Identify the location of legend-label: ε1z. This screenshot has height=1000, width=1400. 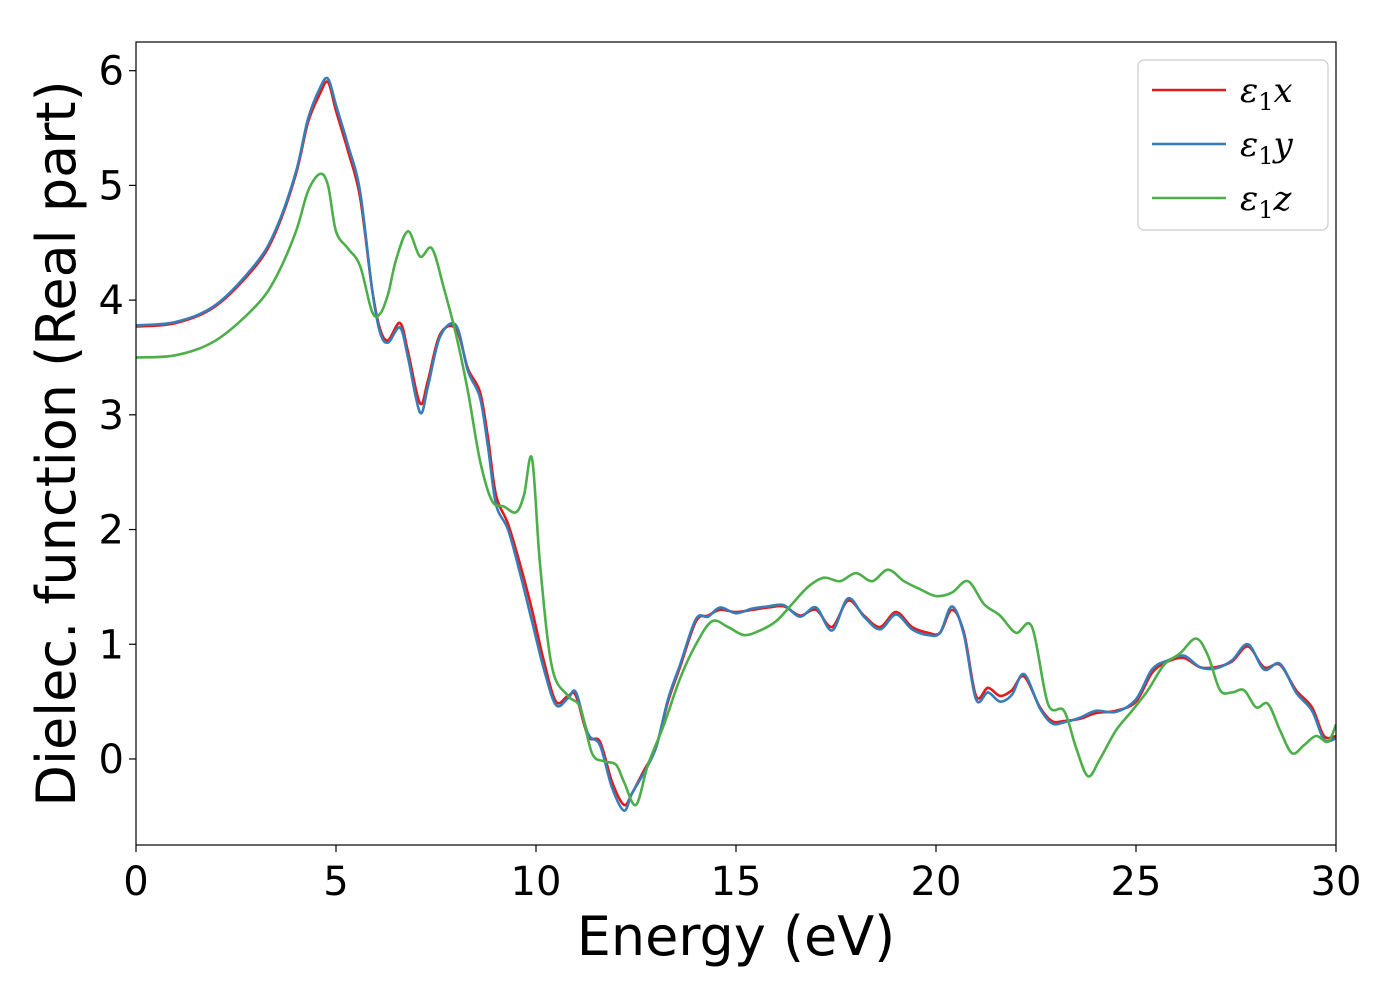
(1266, 201).